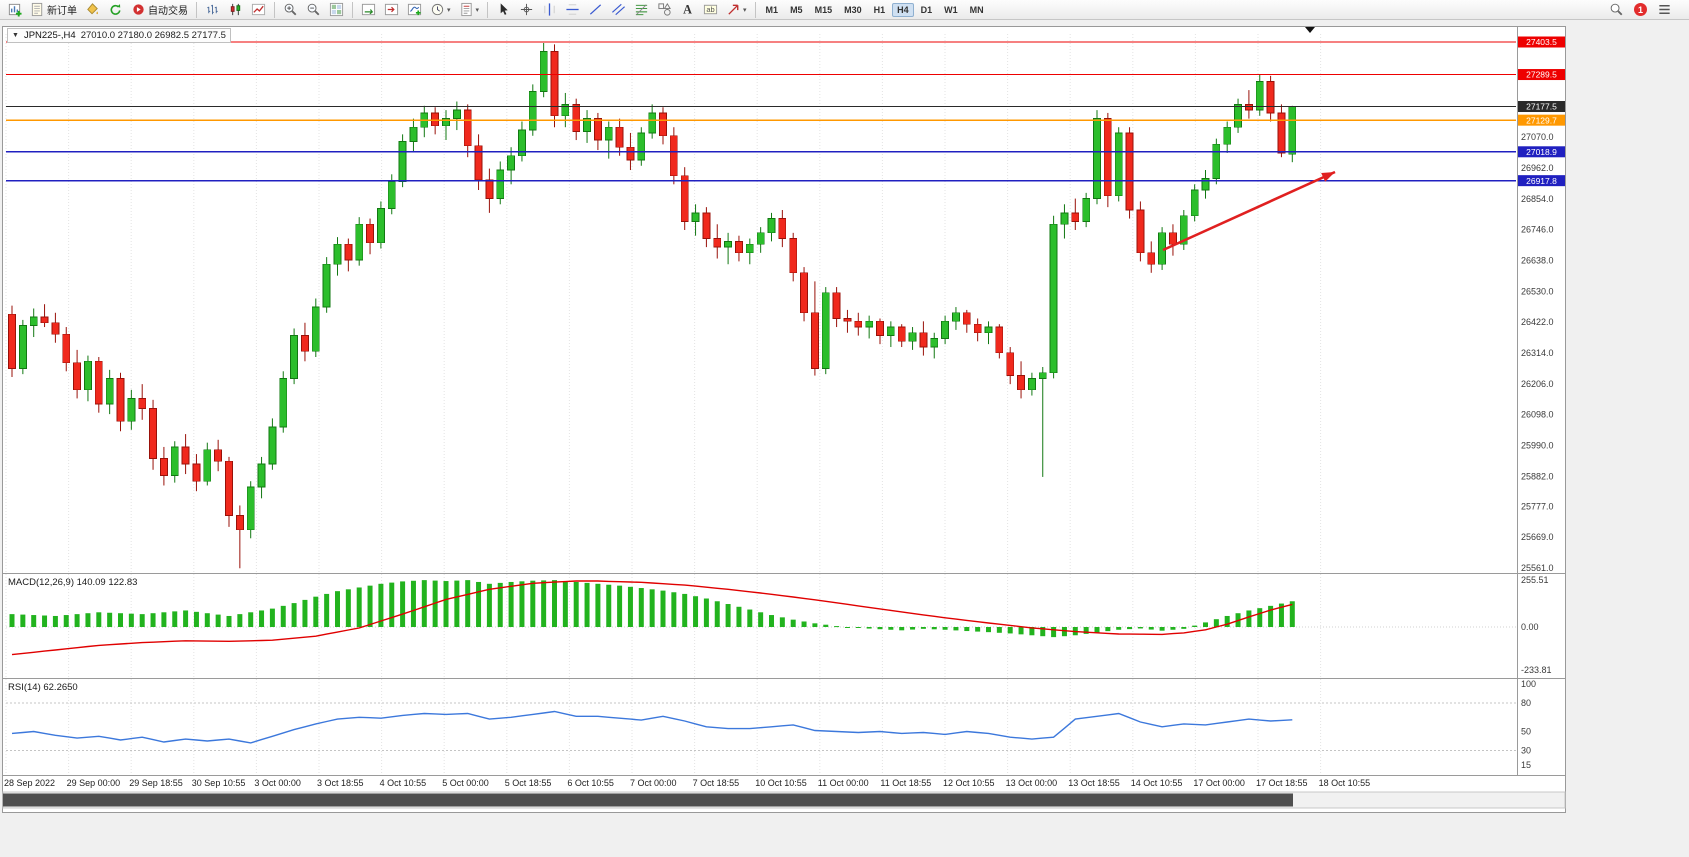 The height and width of the screenshot is (857, 1689). I want to click on trendline-button, so click(595, 9).